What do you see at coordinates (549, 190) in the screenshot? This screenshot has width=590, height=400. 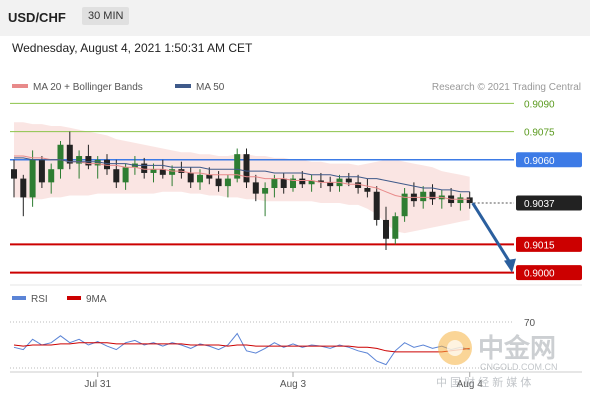 I see `level-labels: 0.9090 0.9075 0.9060 0.9037 0.9015 0.9000` at bounding box center [549, 190].